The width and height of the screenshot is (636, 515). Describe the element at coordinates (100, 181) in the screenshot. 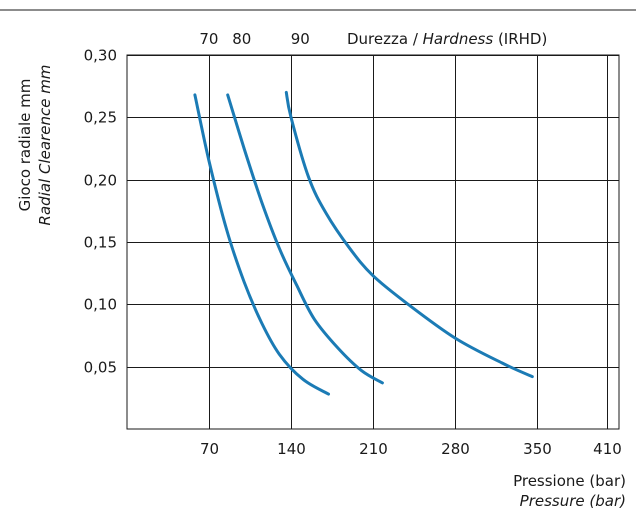

I see `y-tick-label: 0,20` at that location.